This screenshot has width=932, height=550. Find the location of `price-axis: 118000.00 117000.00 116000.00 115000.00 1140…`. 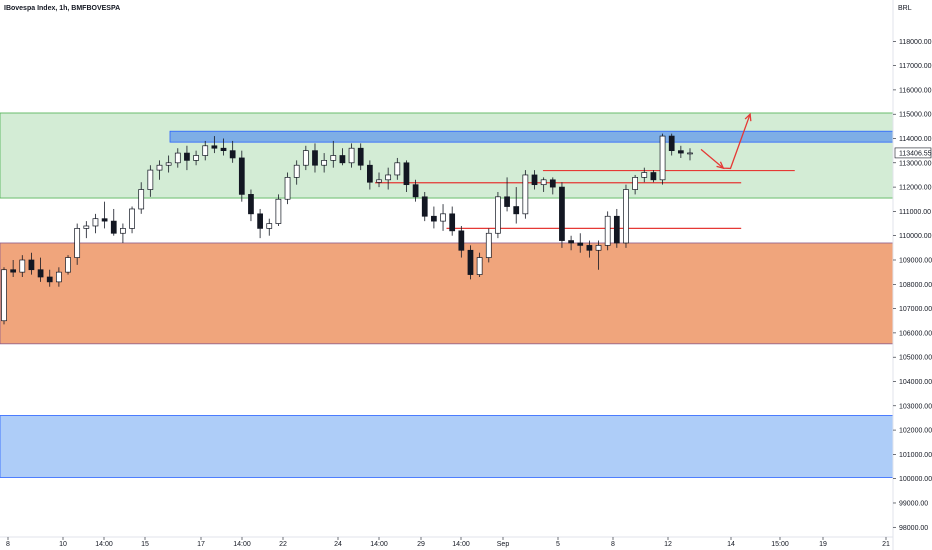

price-axis: 118000.00 117000.00 116000.00 115000.00 1140… is located at coordinates (912, 285).